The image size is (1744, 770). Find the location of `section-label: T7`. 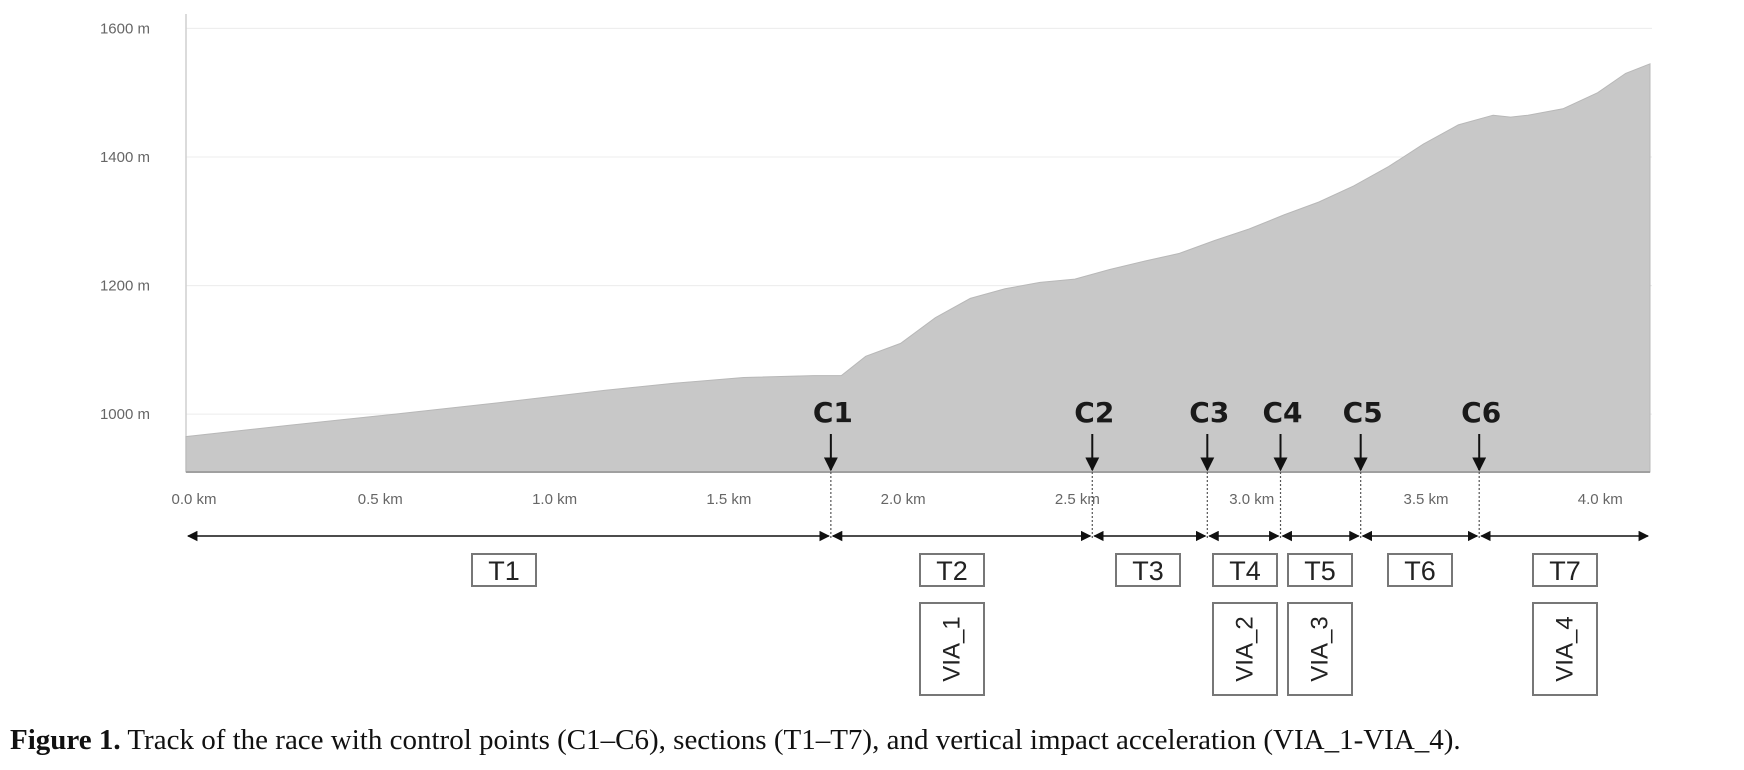

section-label: T7 is located at coordinates (1565, 571).